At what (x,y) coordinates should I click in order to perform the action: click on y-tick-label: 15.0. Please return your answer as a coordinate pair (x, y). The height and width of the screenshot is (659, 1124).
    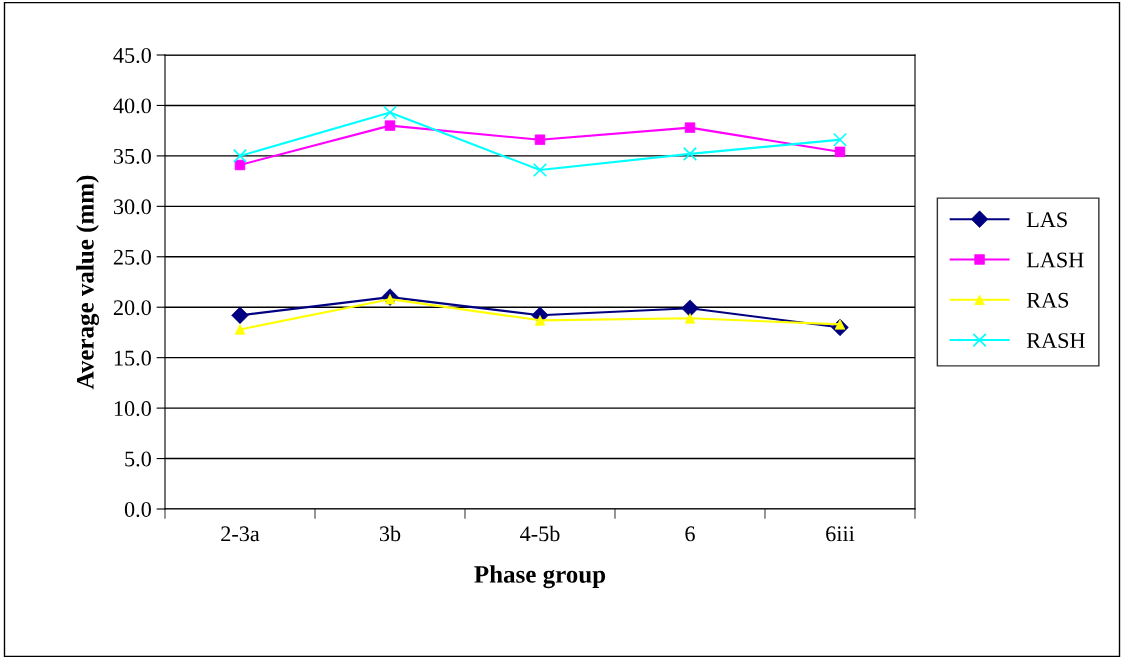
    Looking at the image, I should click on (132, 358).